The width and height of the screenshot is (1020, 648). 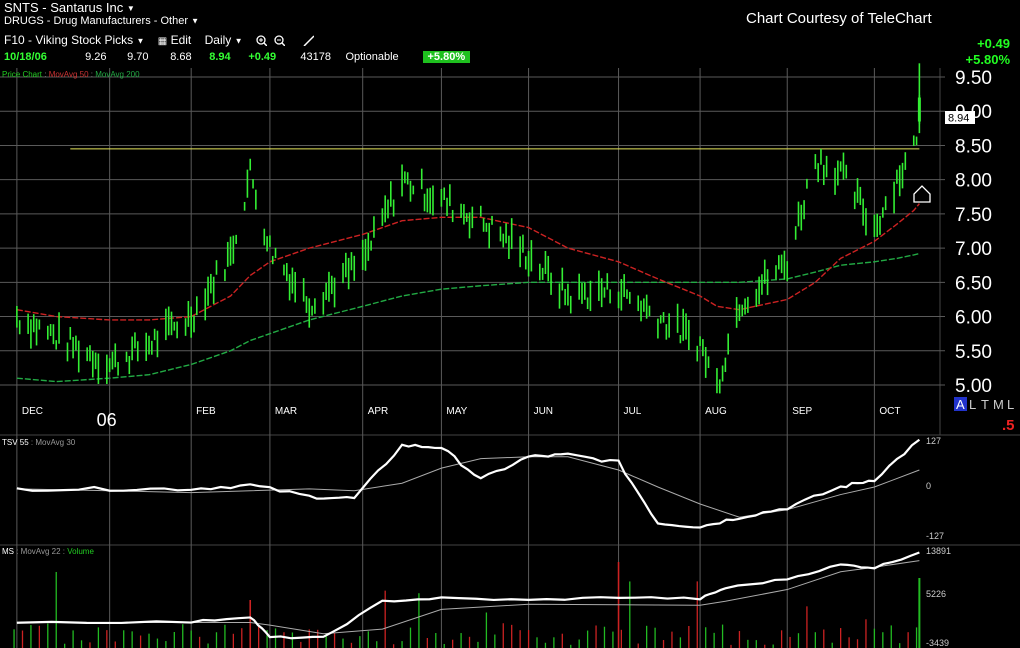 I want to click on watchlist-dropdown: F10 - Viking Stock Picks ▼, so click(x=74, y=40).